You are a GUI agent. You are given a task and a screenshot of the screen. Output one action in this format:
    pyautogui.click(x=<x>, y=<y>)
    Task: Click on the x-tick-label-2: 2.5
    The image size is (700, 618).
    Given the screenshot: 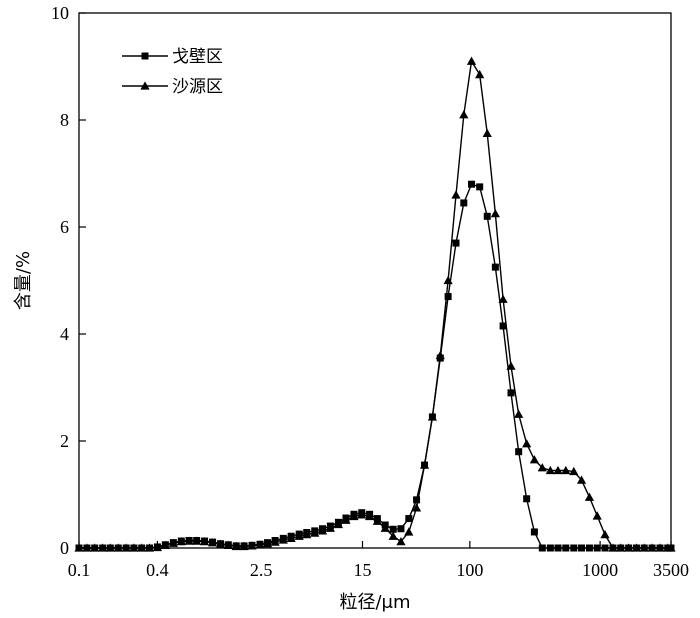 What is the action you would take?
    pyautogui.click(x=261, y=570)
    